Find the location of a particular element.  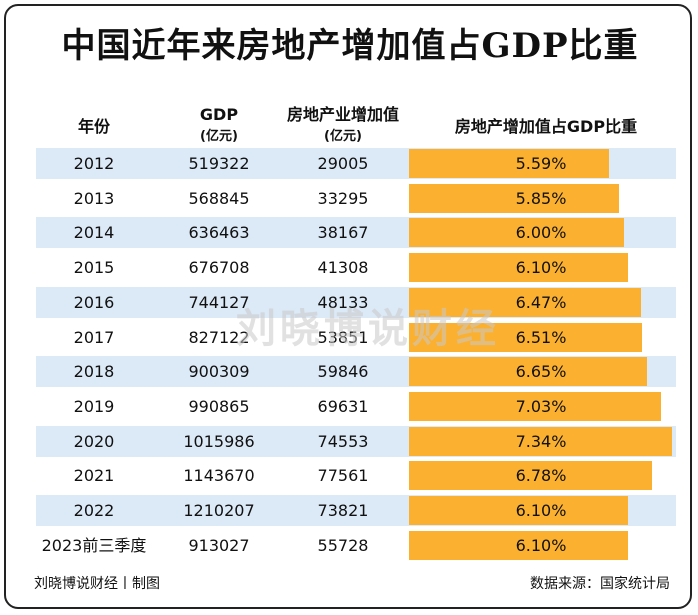

header-gdp: GDP (亿元) is located at coordinates (219, 126).